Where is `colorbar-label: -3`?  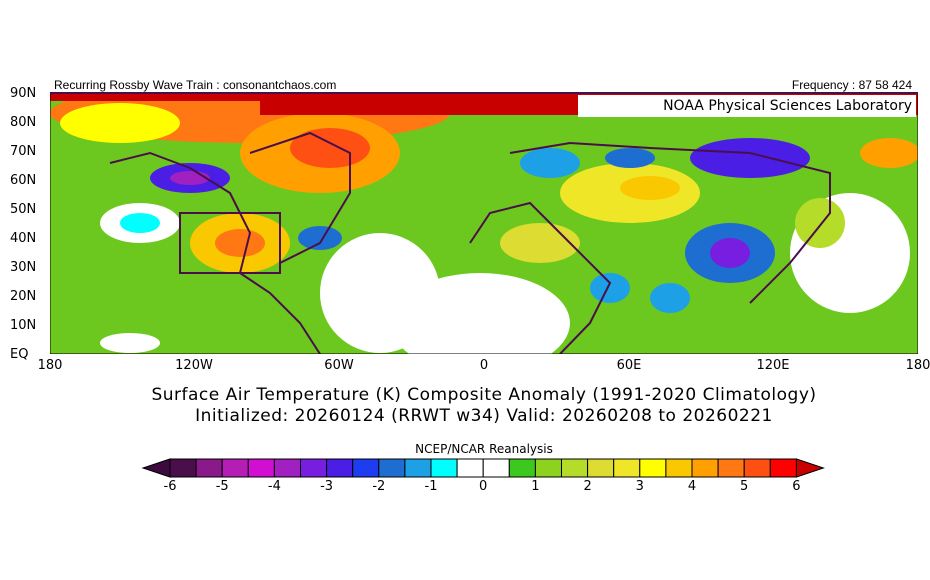
colorbar-label: -3 is located at coordinates (327, 486).